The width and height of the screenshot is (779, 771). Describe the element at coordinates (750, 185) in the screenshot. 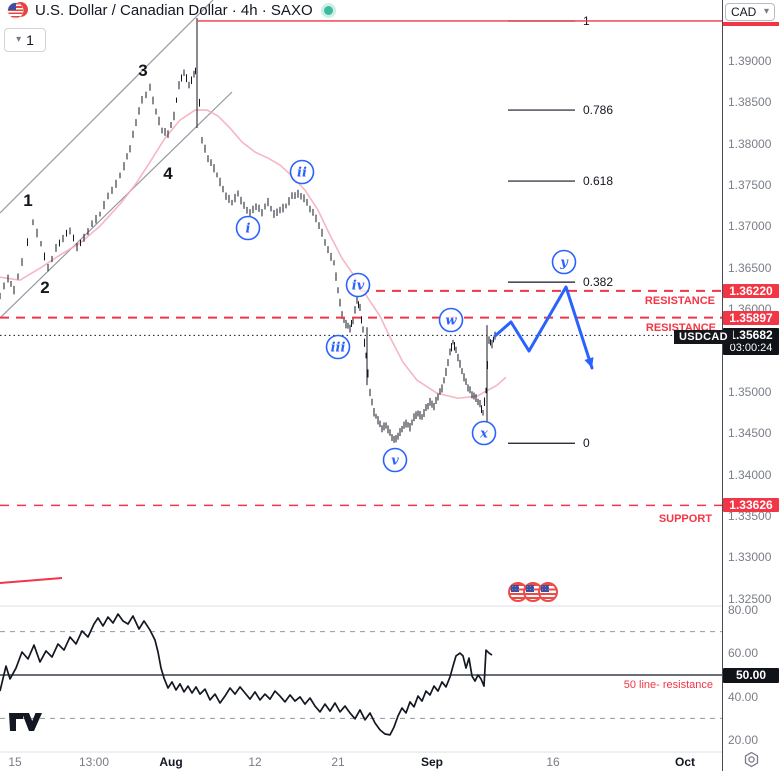

I see `price-tick-label: 1.37500` at that location.